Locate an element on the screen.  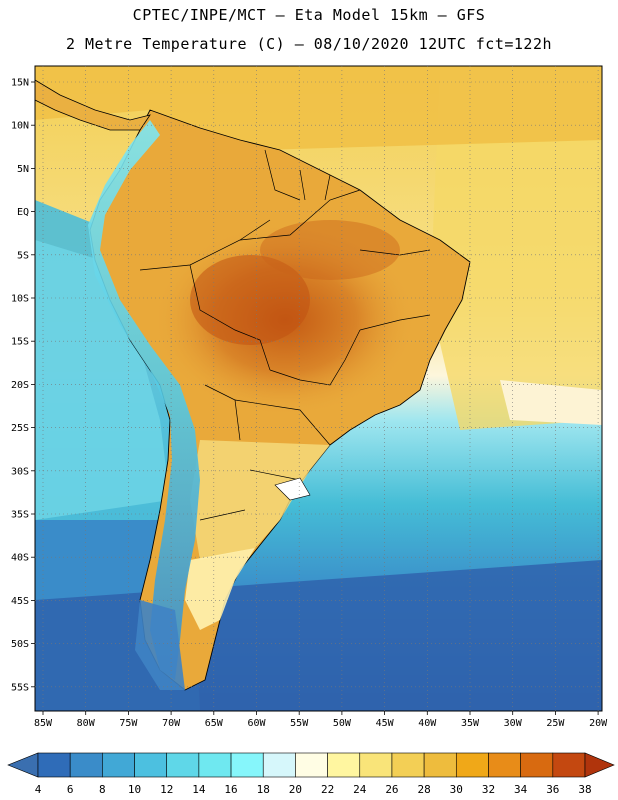
lat-label: 35S is located at coordinates (20, 515).